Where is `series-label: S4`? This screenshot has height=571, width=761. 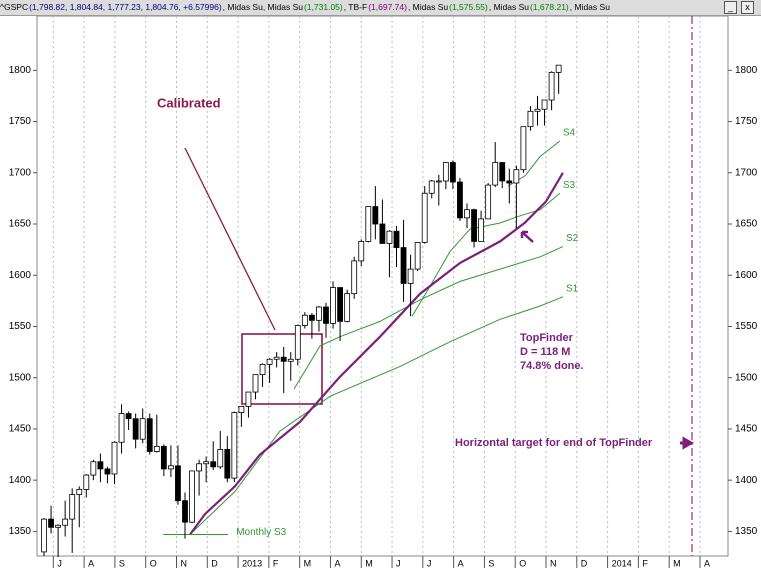 series-label: S4 is located at coordinates (569, 133).